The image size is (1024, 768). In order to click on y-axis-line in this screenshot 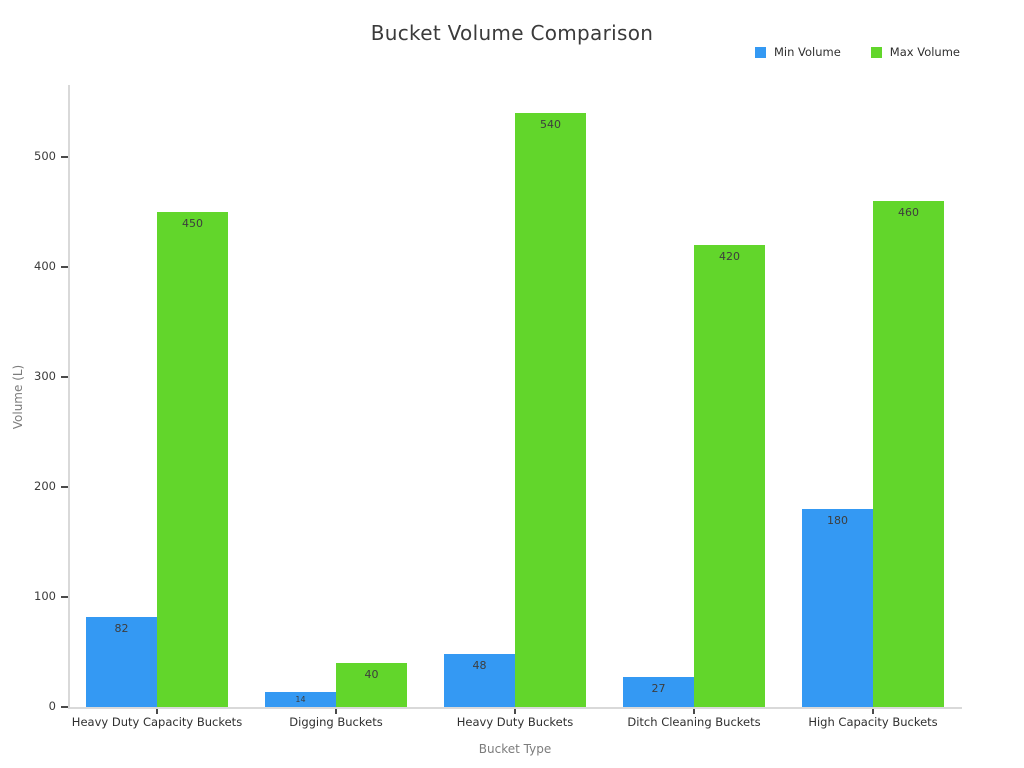, I will do `click(69, 396)`.